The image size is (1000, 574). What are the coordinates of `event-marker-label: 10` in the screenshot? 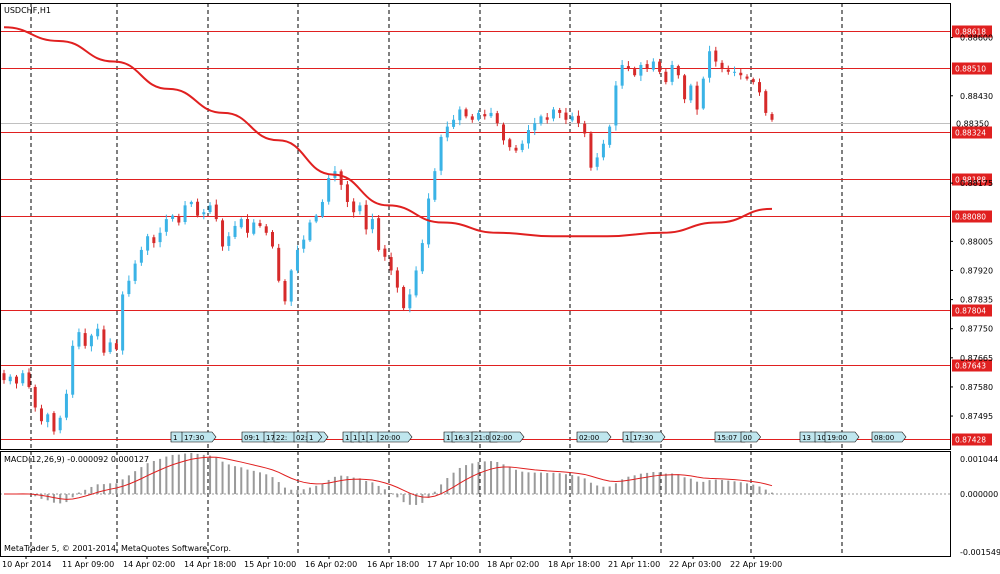 It's located at (821, 438).